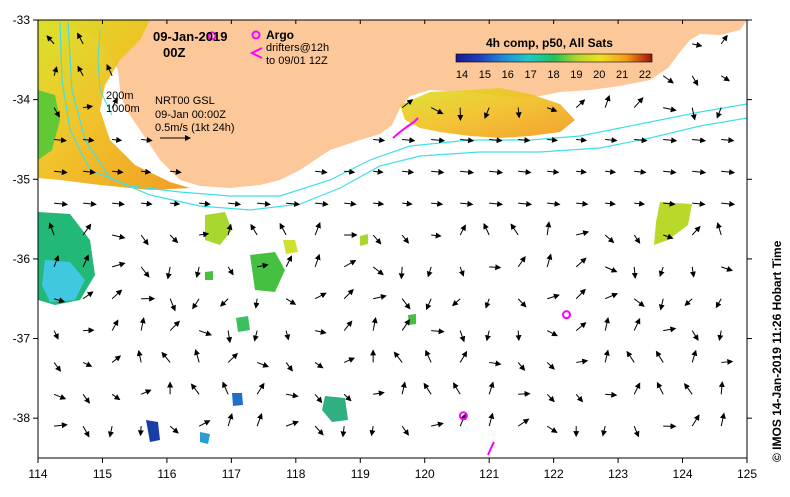 This screenshot has height=497, width=790. I want to click on y-tick-label: -37, so click(22, 339).